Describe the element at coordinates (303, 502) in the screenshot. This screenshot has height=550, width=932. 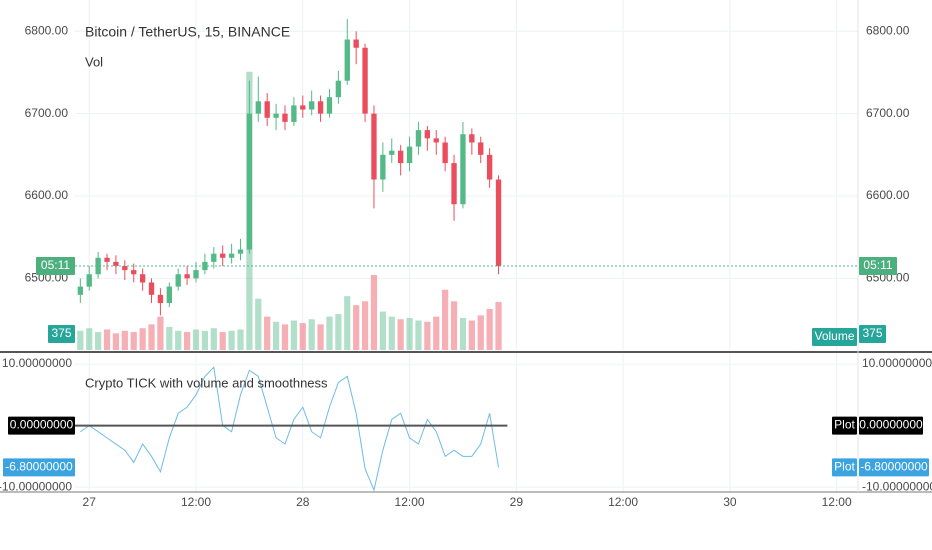
I see `x-tick-label: 28` at that location.